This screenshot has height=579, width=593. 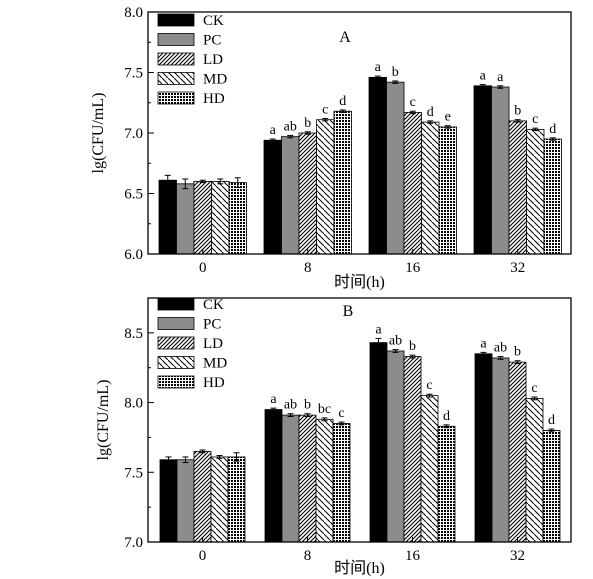 What do you see at coordinates (176, 343) in the screenshot?
I see `legend-swatch-ld` at bounding box center [176, 343].